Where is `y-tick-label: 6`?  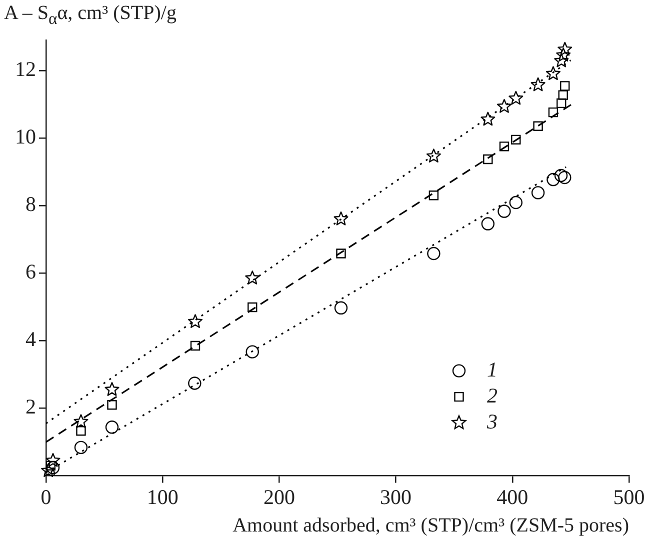
y-tick-label: 6 is located at coordinates (31, 272).